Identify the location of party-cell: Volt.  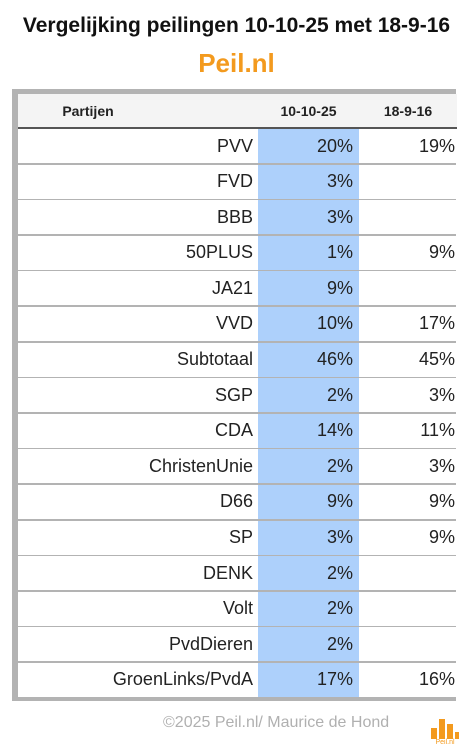
(237, 608).